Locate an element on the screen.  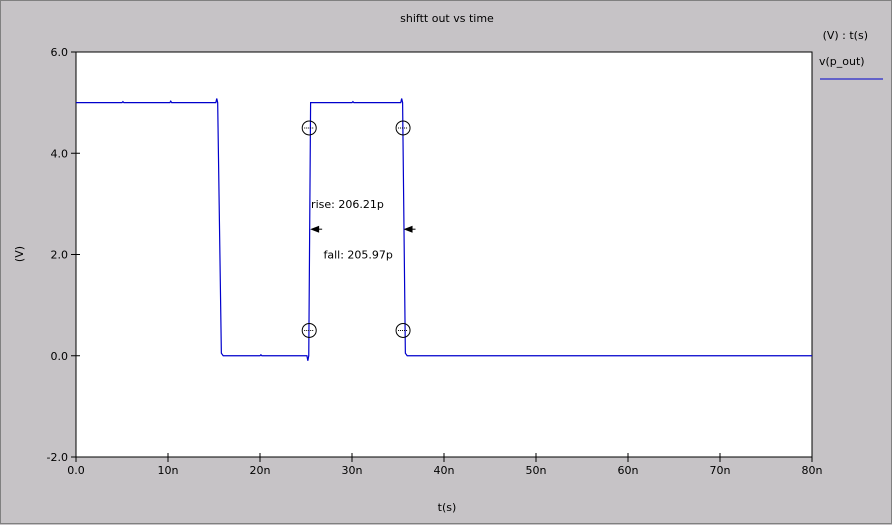
y-tick-label: -2.0 is located at coordinates (57, 457).